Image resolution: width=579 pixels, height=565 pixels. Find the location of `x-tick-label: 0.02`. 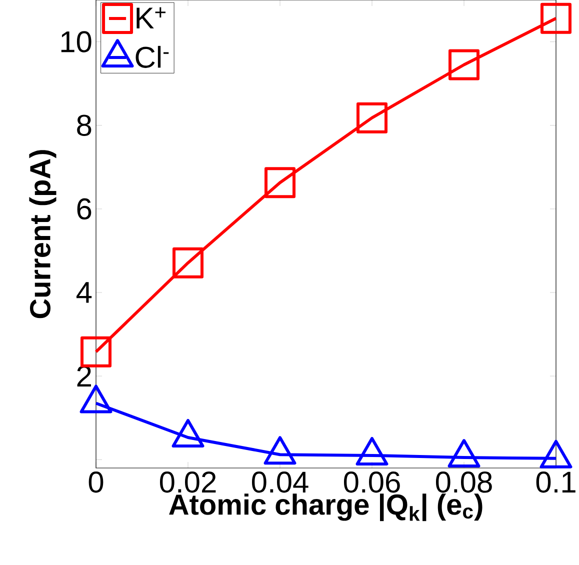

x-tick-label: 0.02 is located at coordinates (188, 482).